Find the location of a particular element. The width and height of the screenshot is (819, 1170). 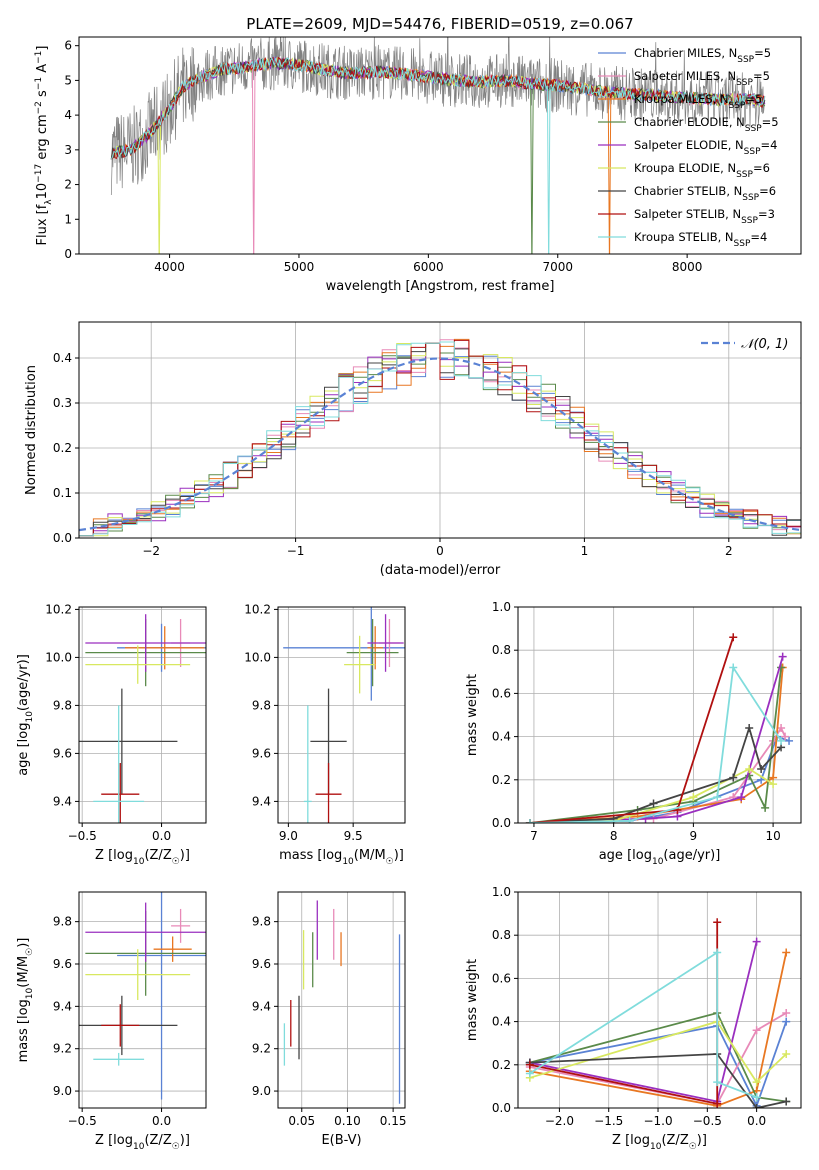

y-tick-label: 10.2 is located at coordinates (58, 609).